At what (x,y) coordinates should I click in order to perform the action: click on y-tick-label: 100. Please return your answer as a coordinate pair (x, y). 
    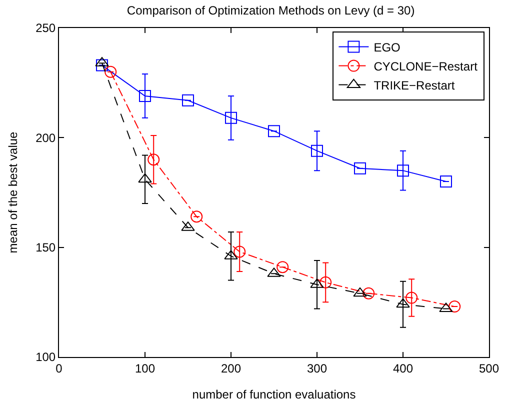
    Looking at the image, I should click on (46, 357).